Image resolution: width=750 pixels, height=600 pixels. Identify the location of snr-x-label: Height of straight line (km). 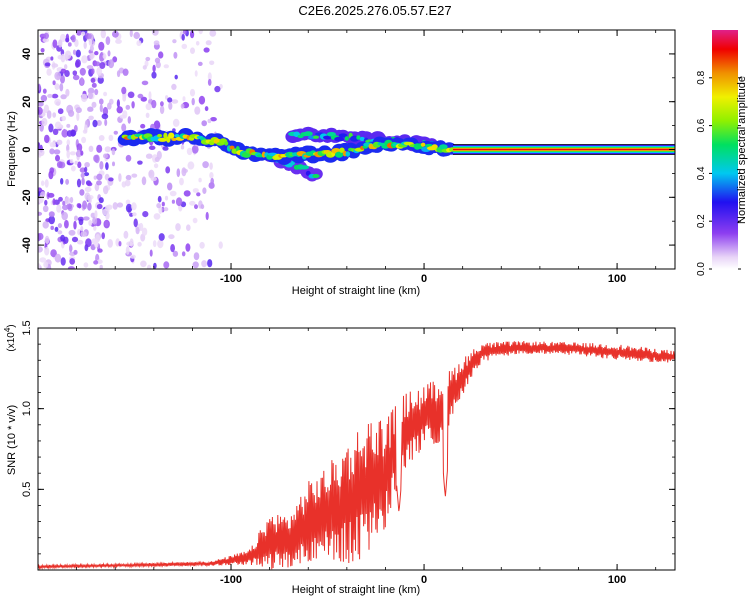
(356, 590).